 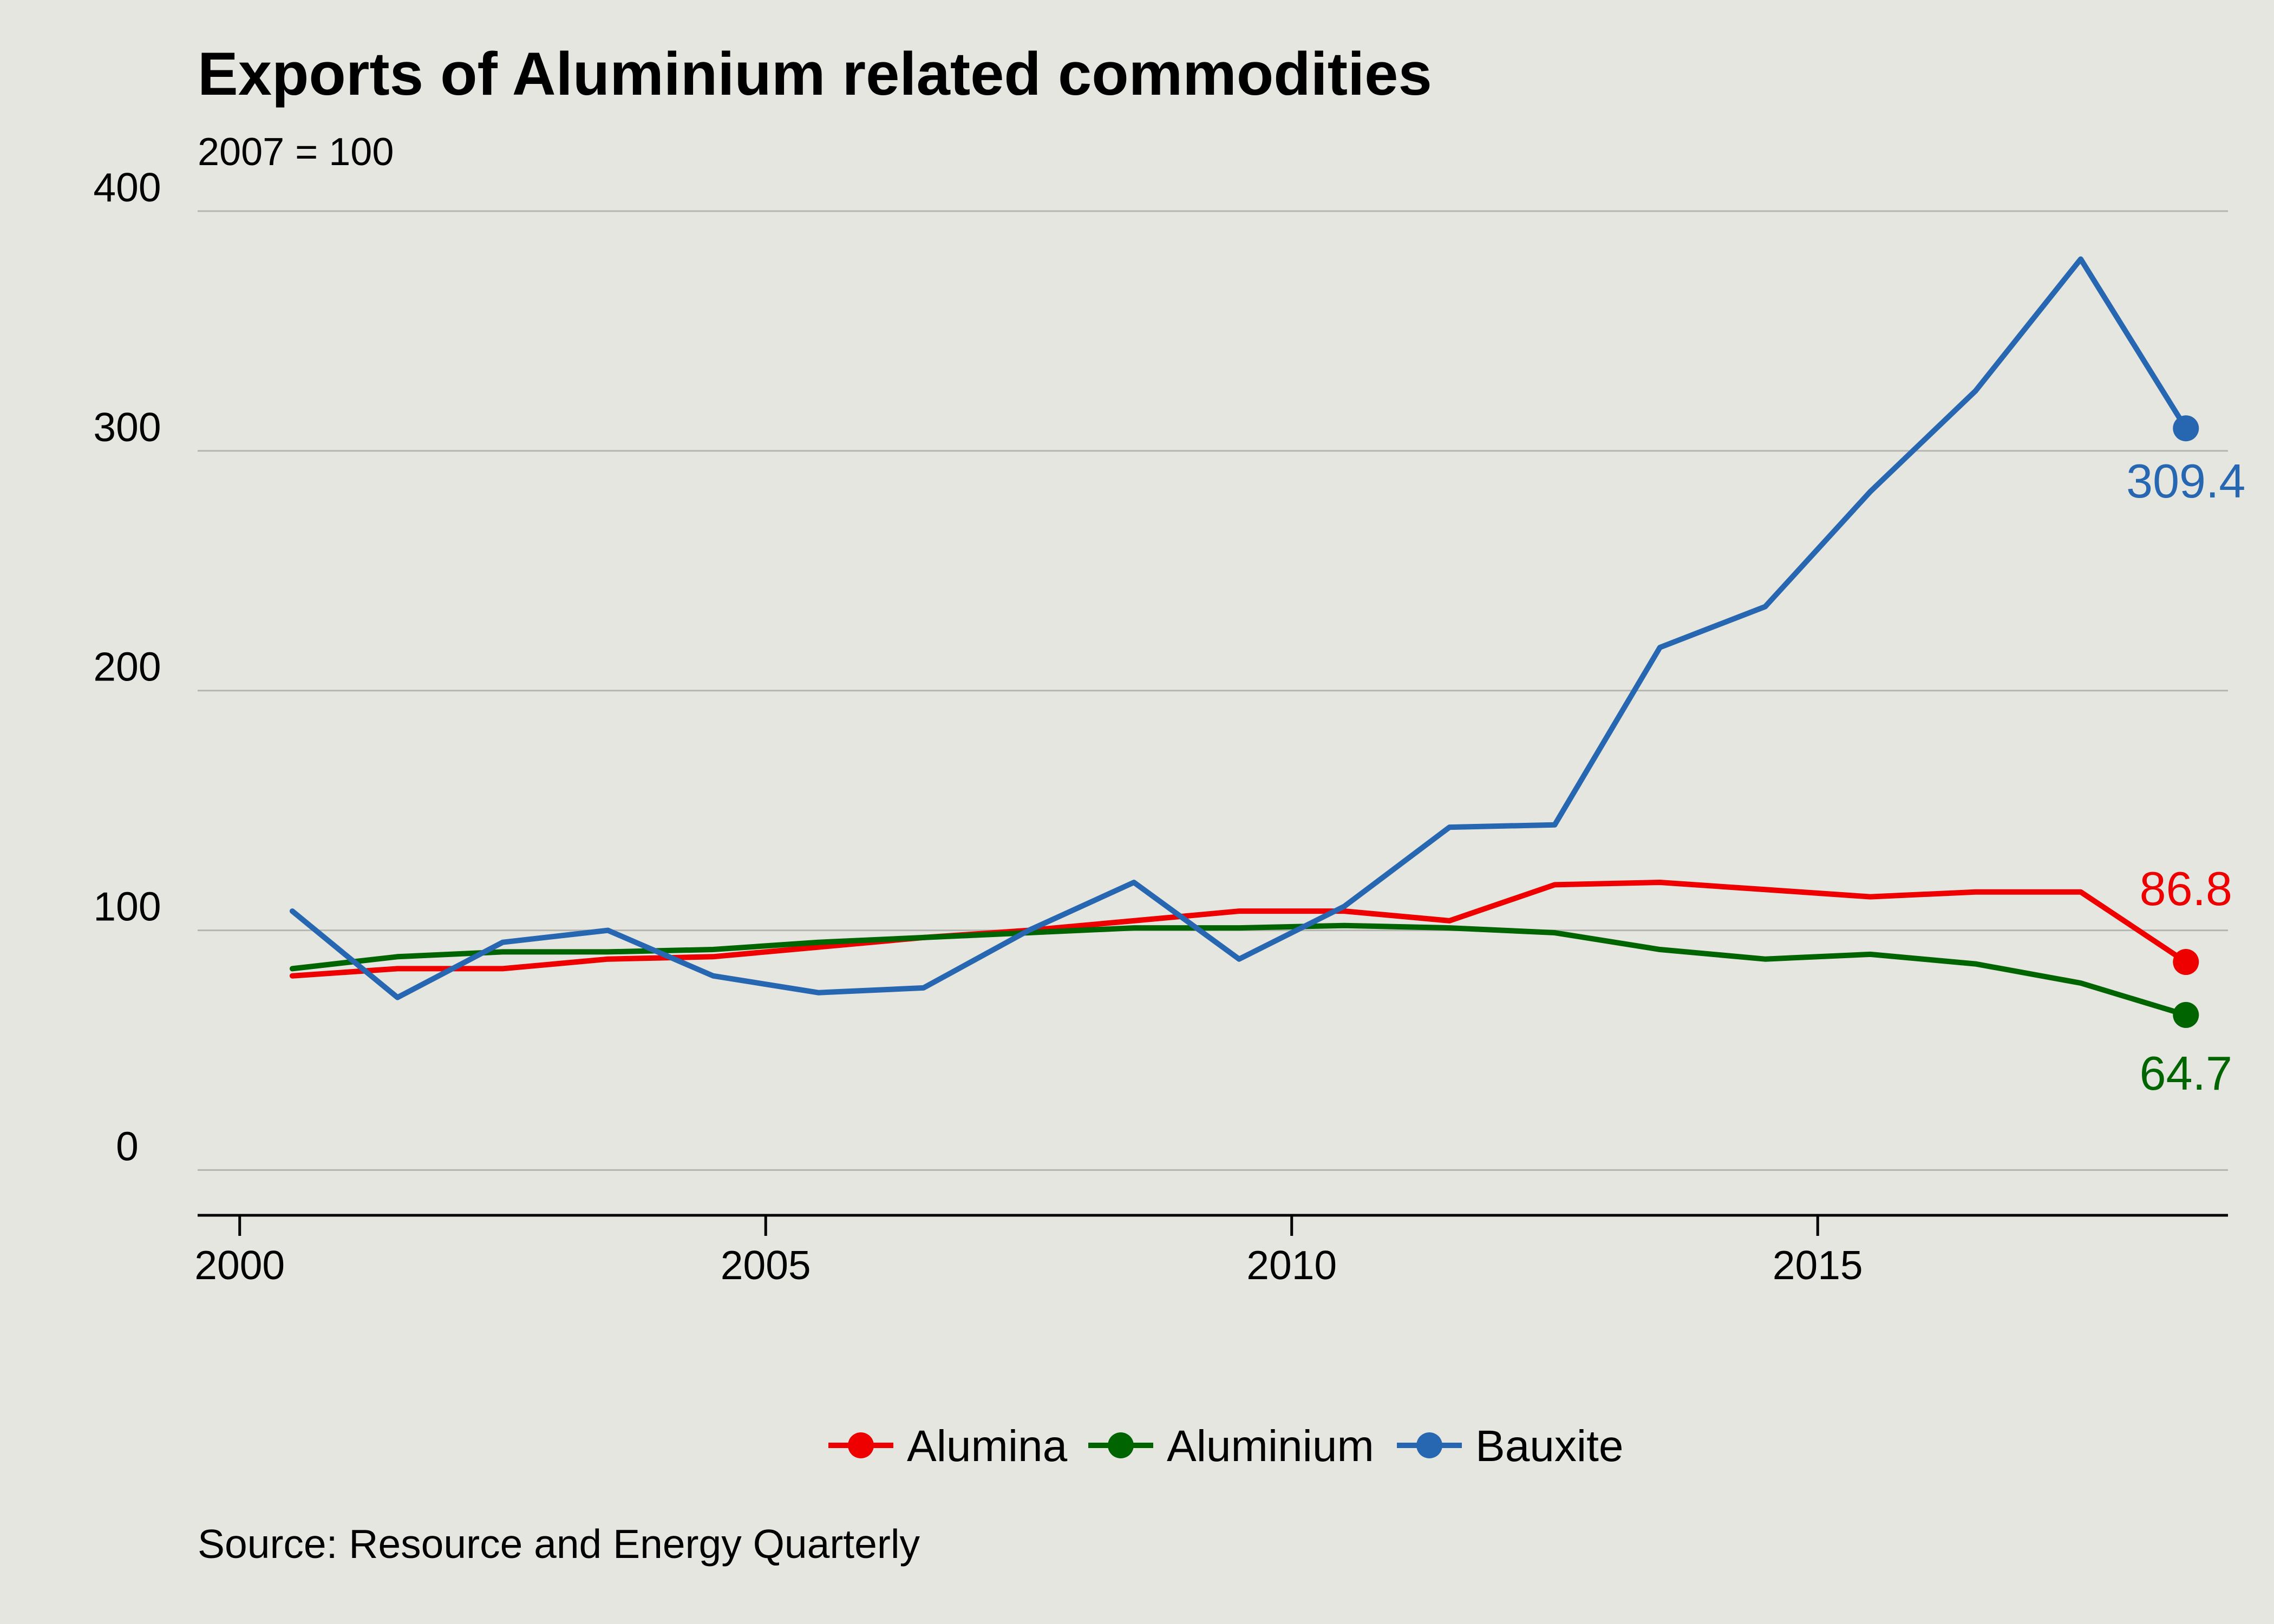 I want to click on series-line-aluminium, so click(x=1239, y=970).